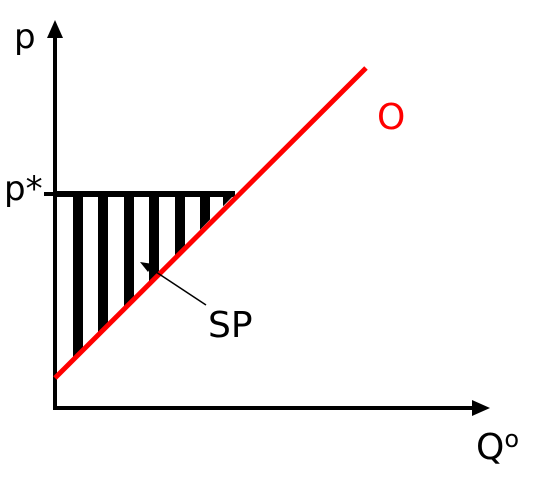  I want to click on supply-curve-label: O, so click(391, 117).